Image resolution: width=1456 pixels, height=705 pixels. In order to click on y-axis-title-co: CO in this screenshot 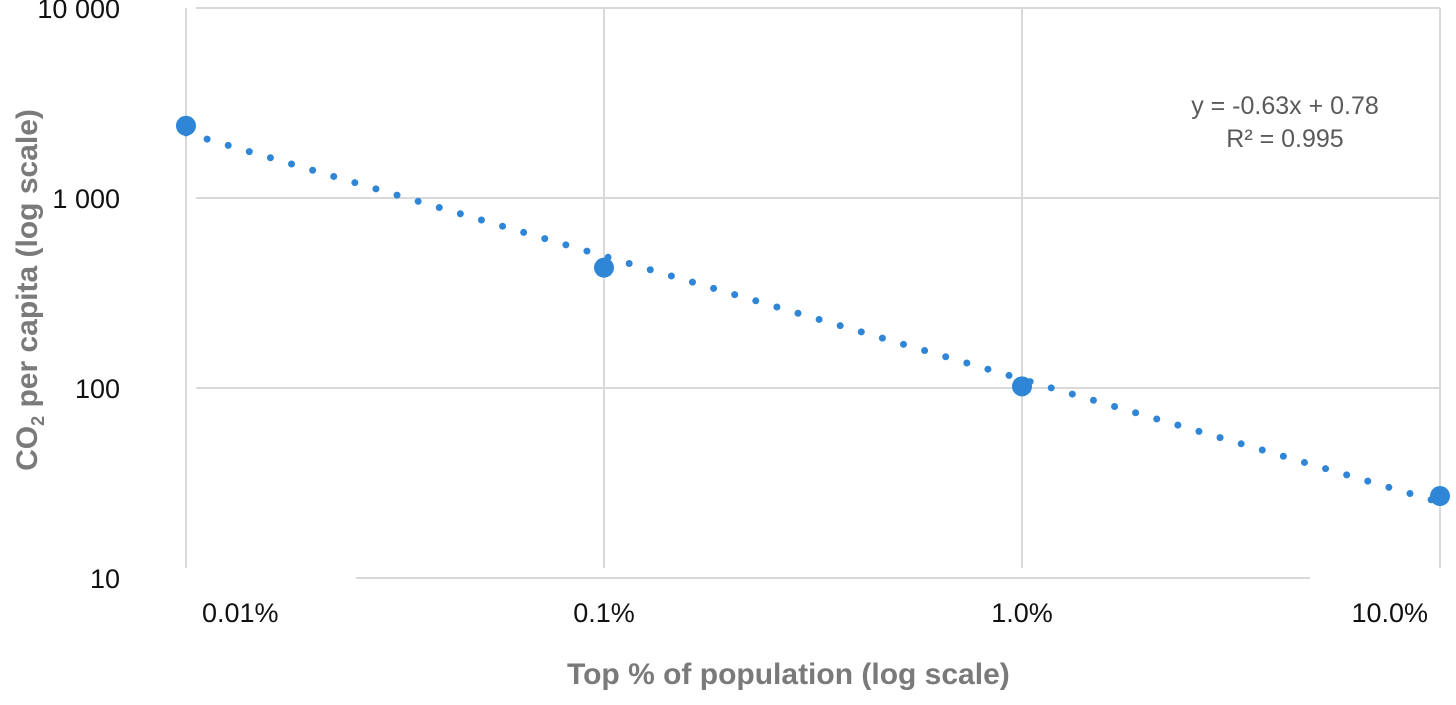, I will do `click(27, 448)`.